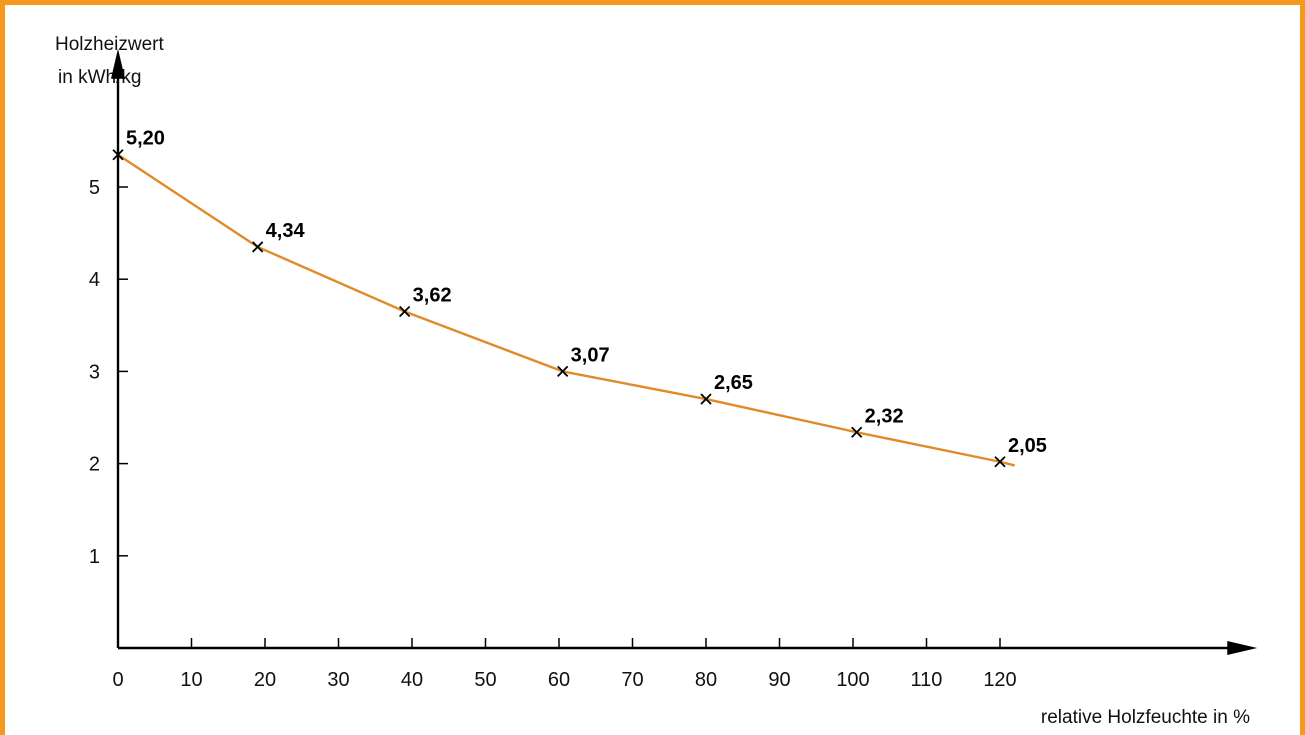  I want to click on y-tick-label-2: 3, so click(94, 372).